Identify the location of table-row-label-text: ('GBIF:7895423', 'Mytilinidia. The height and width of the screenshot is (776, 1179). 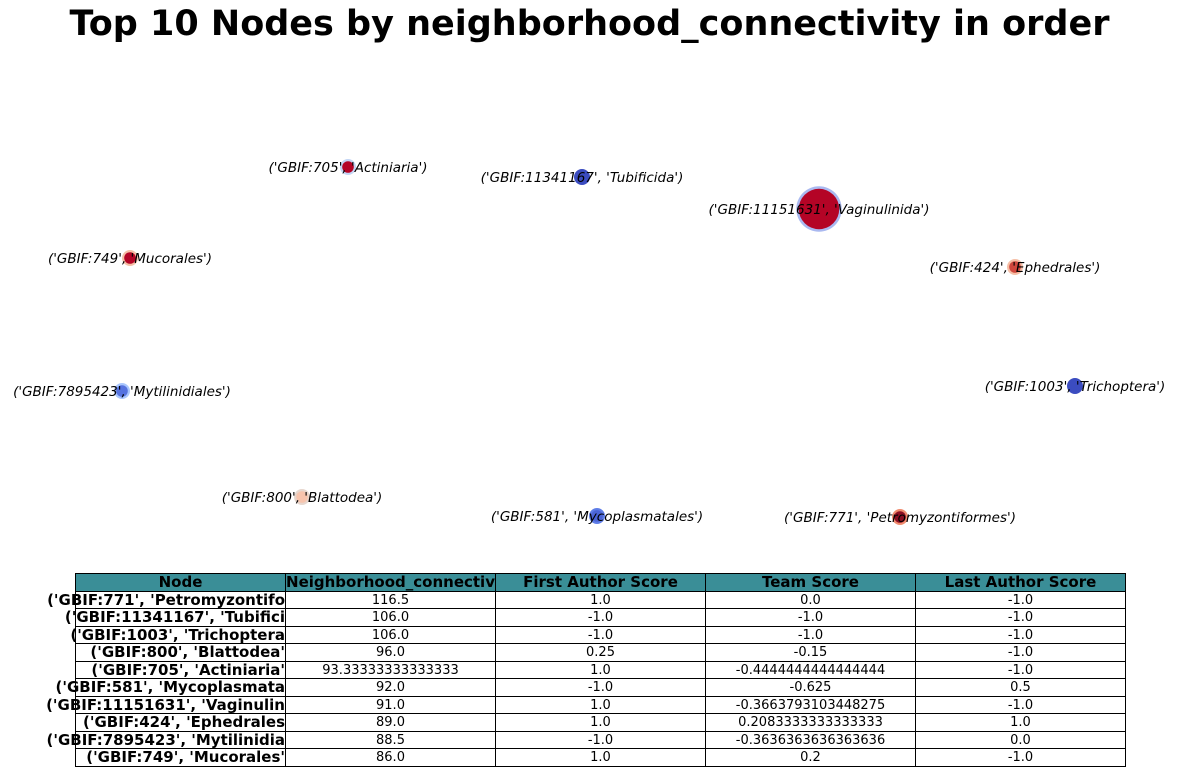
(165, 739).